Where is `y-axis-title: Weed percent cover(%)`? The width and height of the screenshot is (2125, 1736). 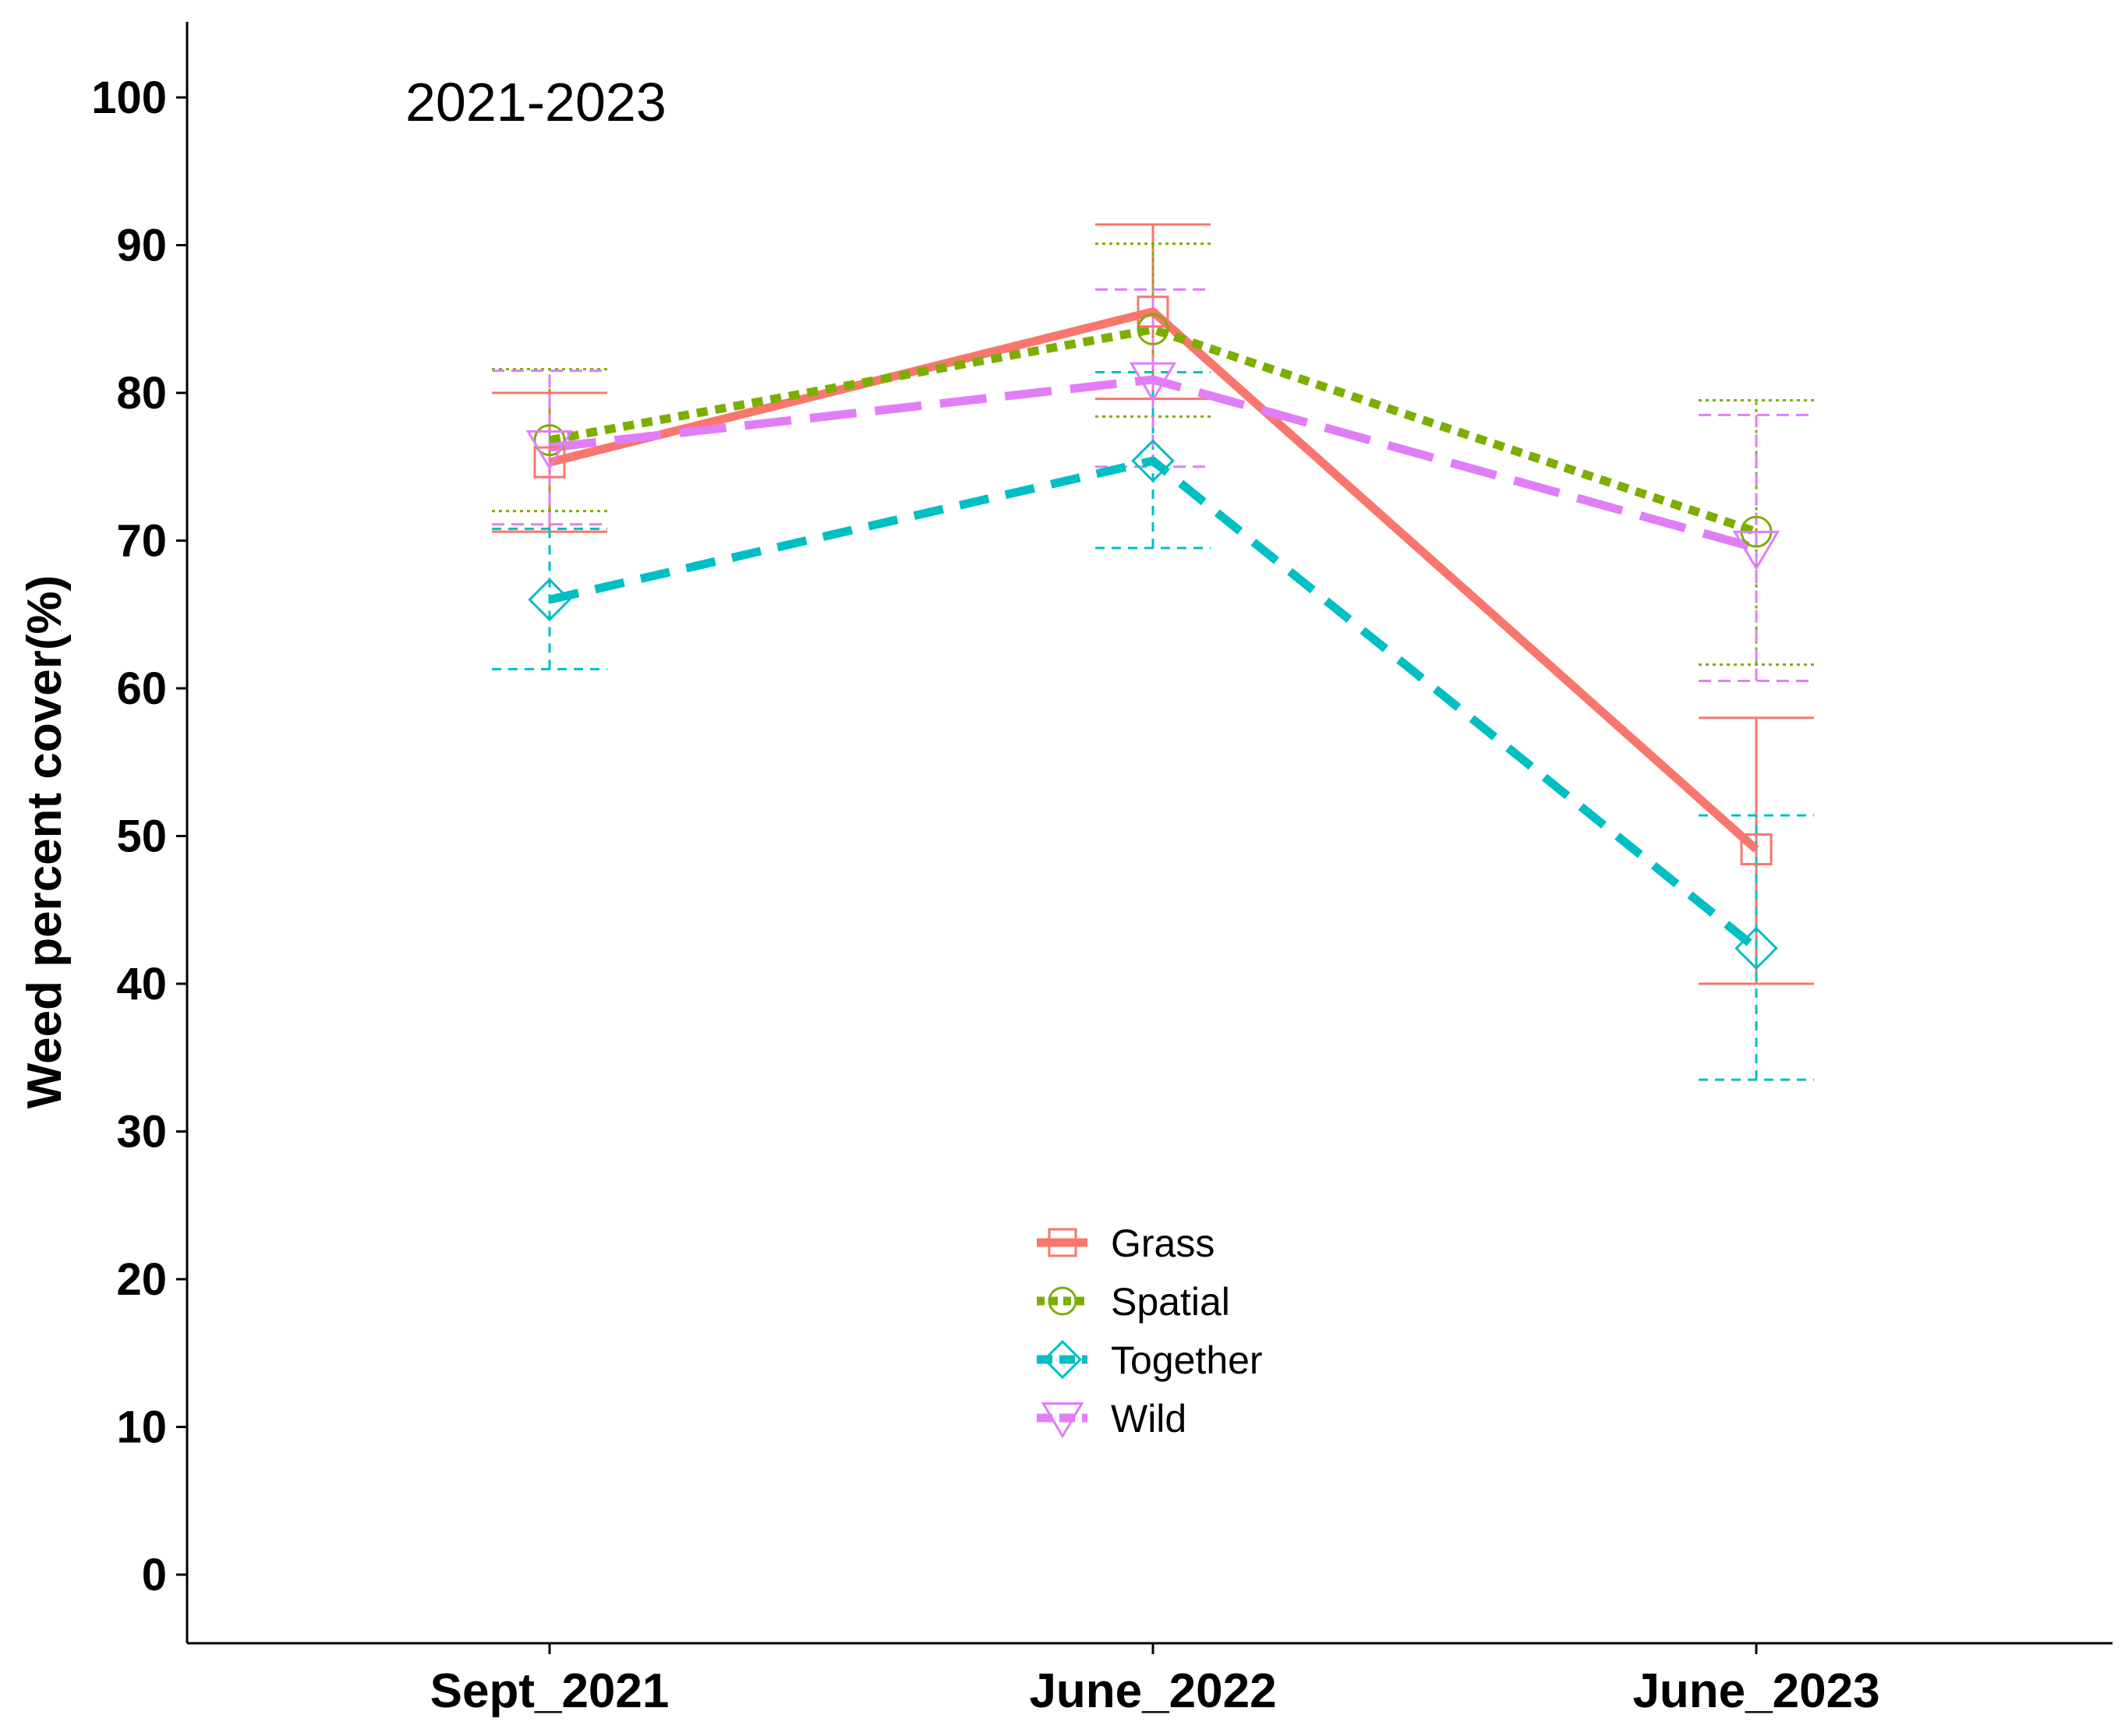
y-axis-title: Weed percent cover(%) is located at coordinates (45, 842).